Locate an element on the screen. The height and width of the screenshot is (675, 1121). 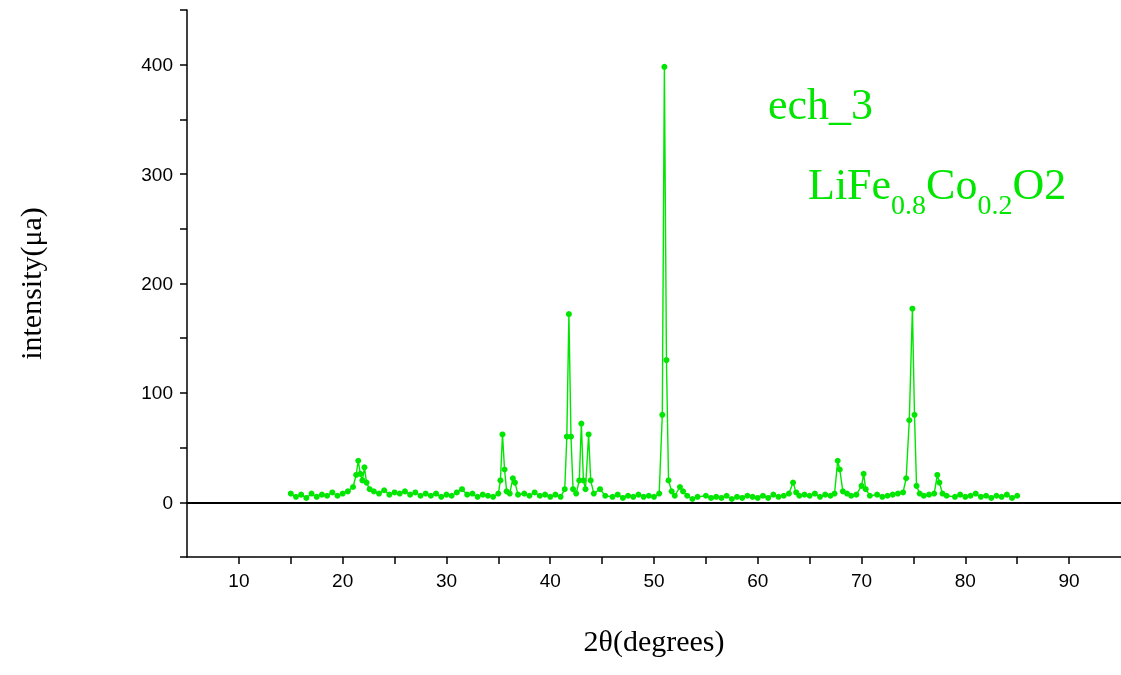
x-tick-label: 40 is located at coordinates (550, 580).